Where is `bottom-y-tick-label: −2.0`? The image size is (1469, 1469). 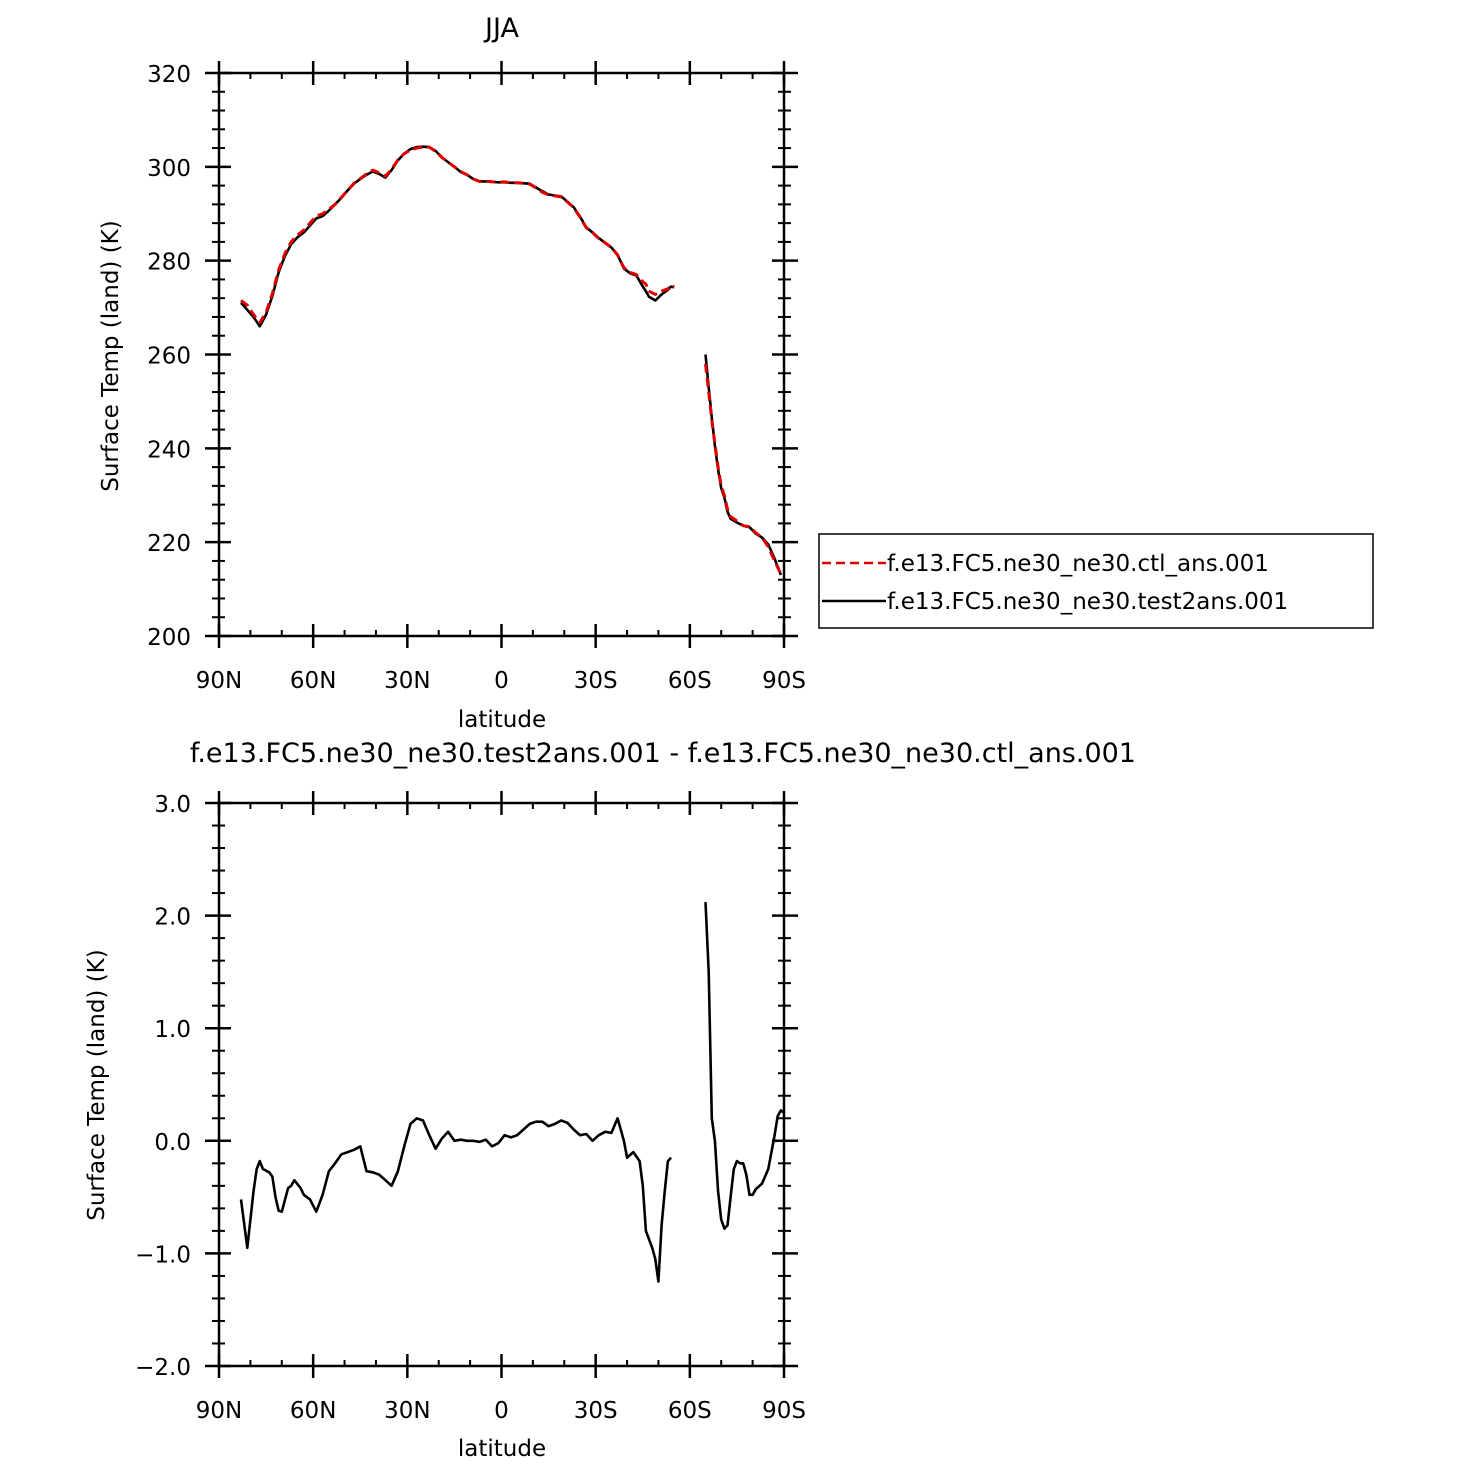
bottom-y-tick-label: −2.0 is located at coordinates (163, 1368).